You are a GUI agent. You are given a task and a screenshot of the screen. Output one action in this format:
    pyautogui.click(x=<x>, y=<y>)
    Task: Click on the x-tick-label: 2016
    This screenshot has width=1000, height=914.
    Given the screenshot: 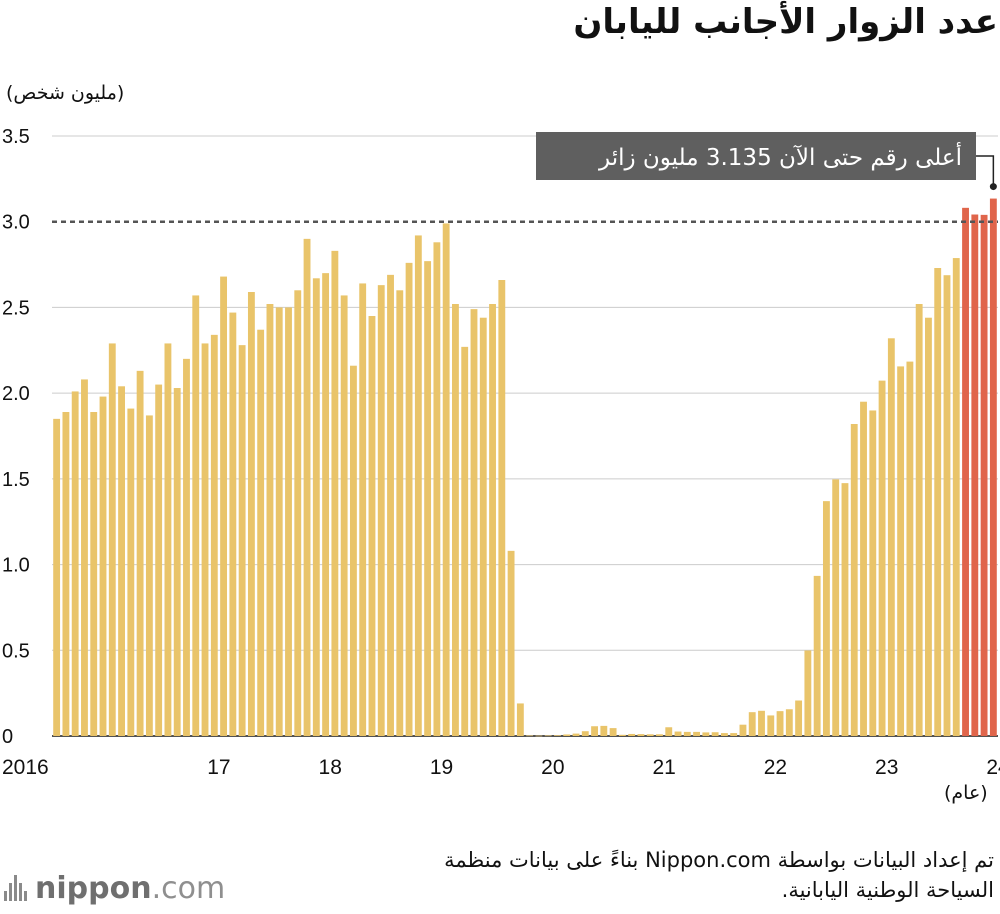 What is the action you would take?
    pyautogui.click(x=25, y=767)
    